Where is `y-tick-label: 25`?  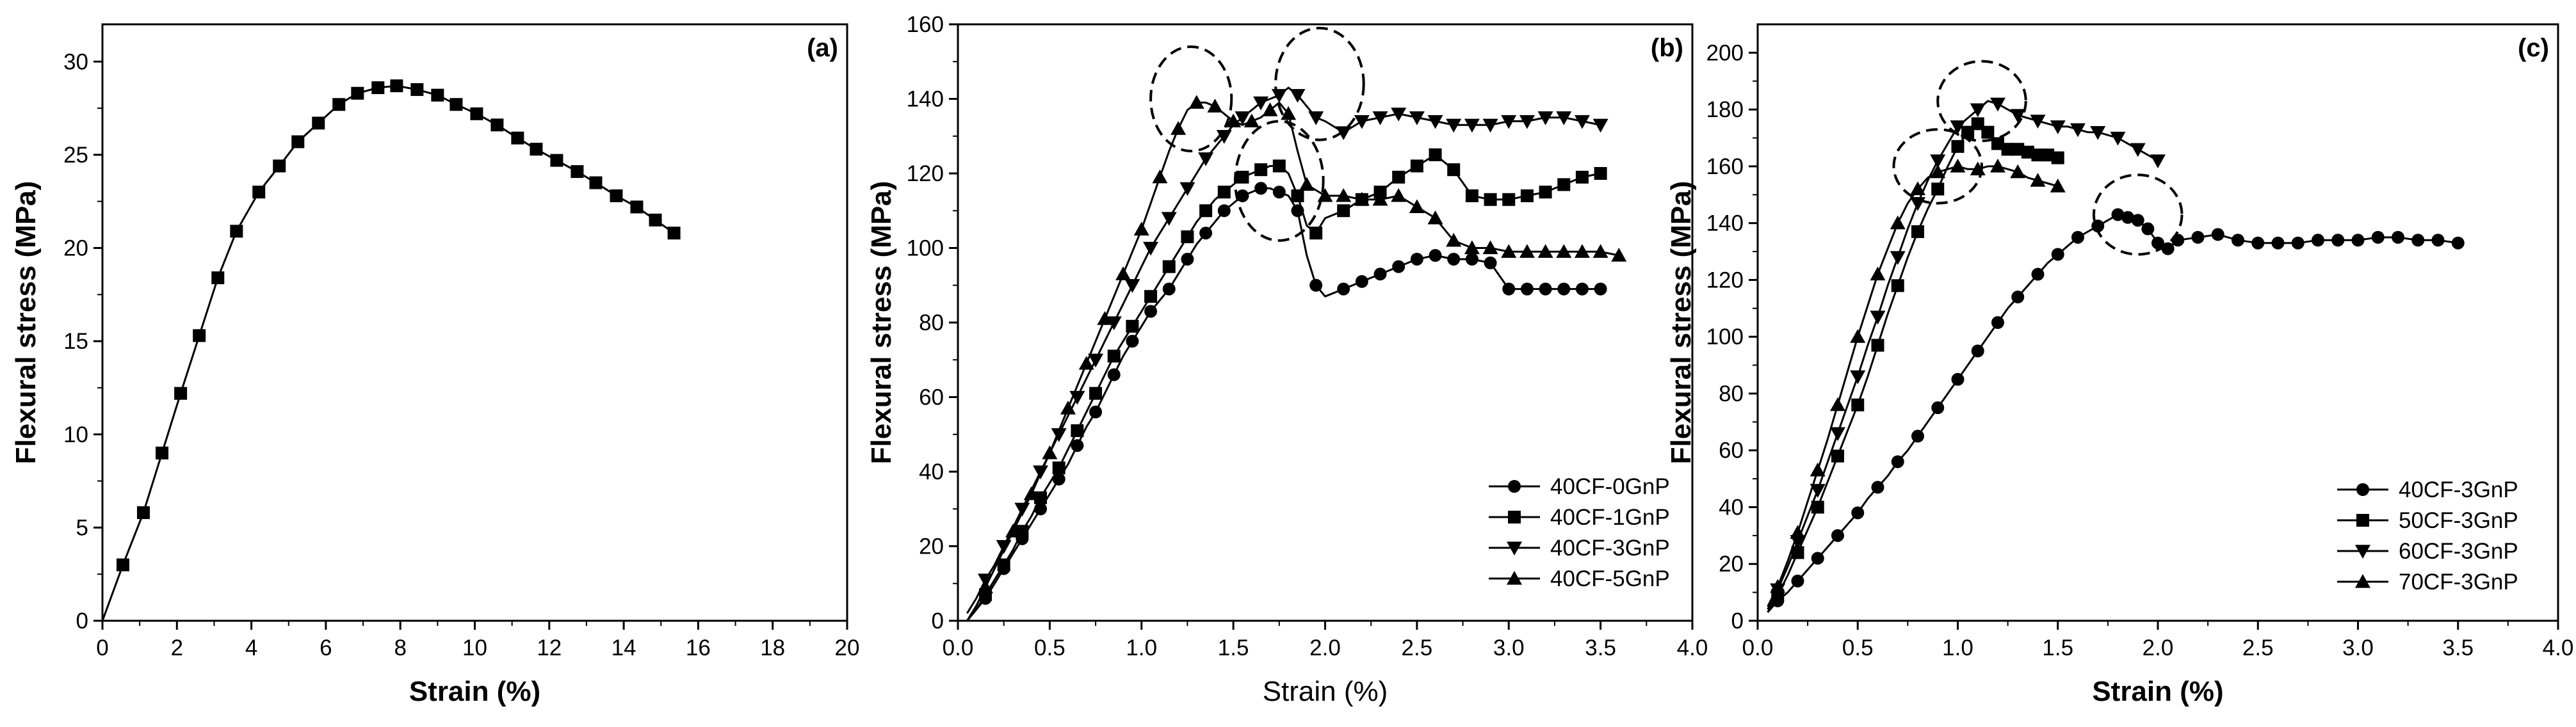
y-tick-label: 25 is located at coordinates (75, 155).